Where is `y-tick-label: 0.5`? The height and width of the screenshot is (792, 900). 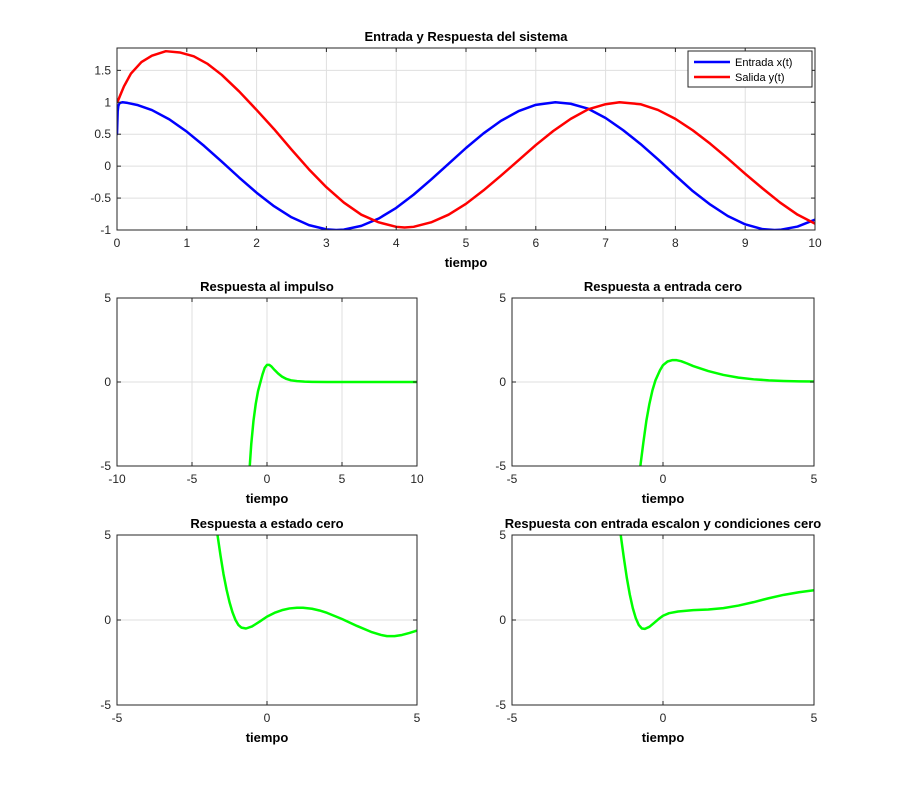 y-tick-label: 0.5 is located at coordinates (102, 134).